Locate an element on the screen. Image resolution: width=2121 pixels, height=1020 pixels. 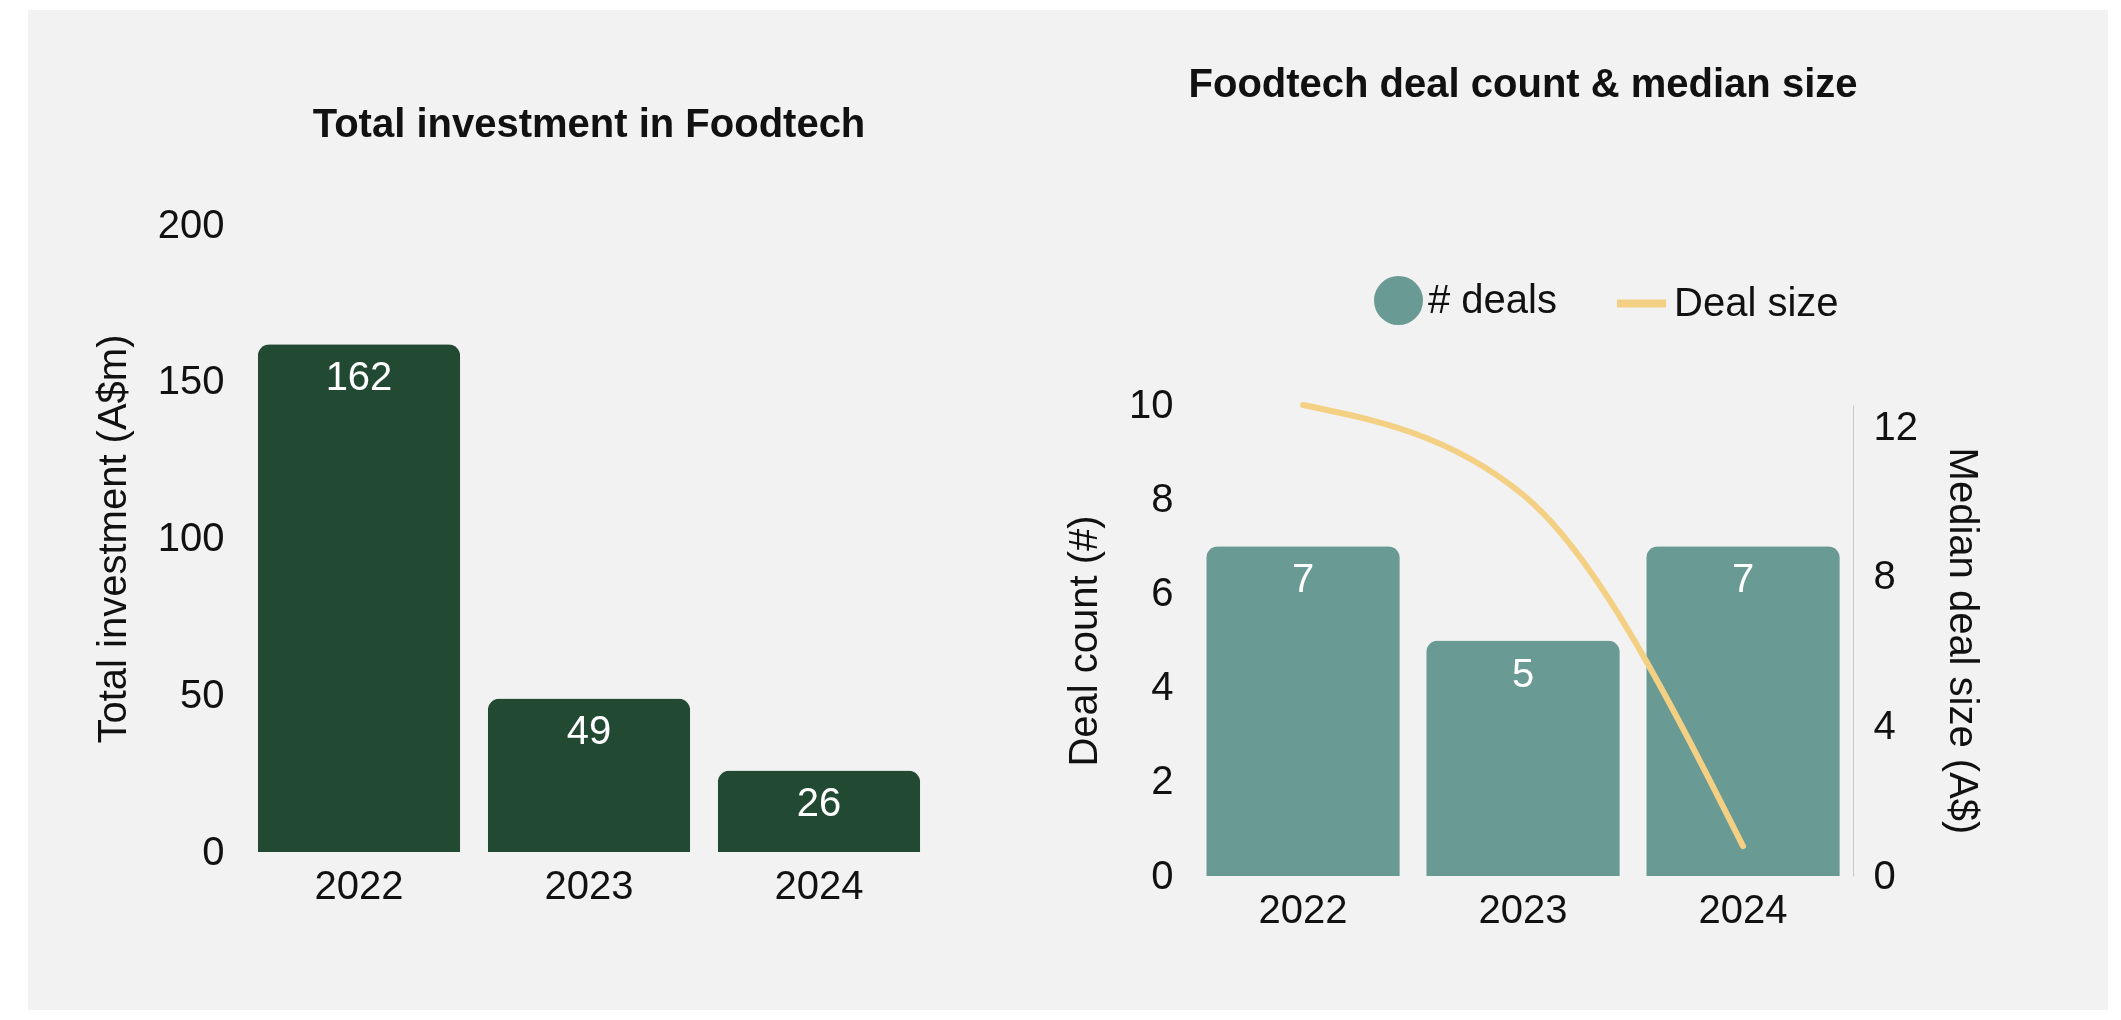
y-tick-label: 100 is located at coordinates (191, 537).